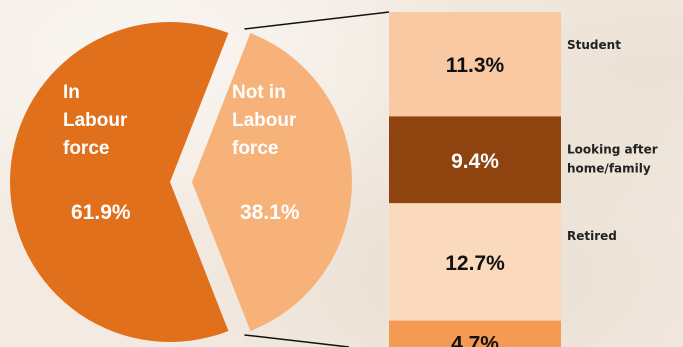 The image size is (683, 347). What do you see at coordinates (612, 149) in the screenshot?
I see `bar-segment-label-1: Looking after` at bounding box center [612, 149].